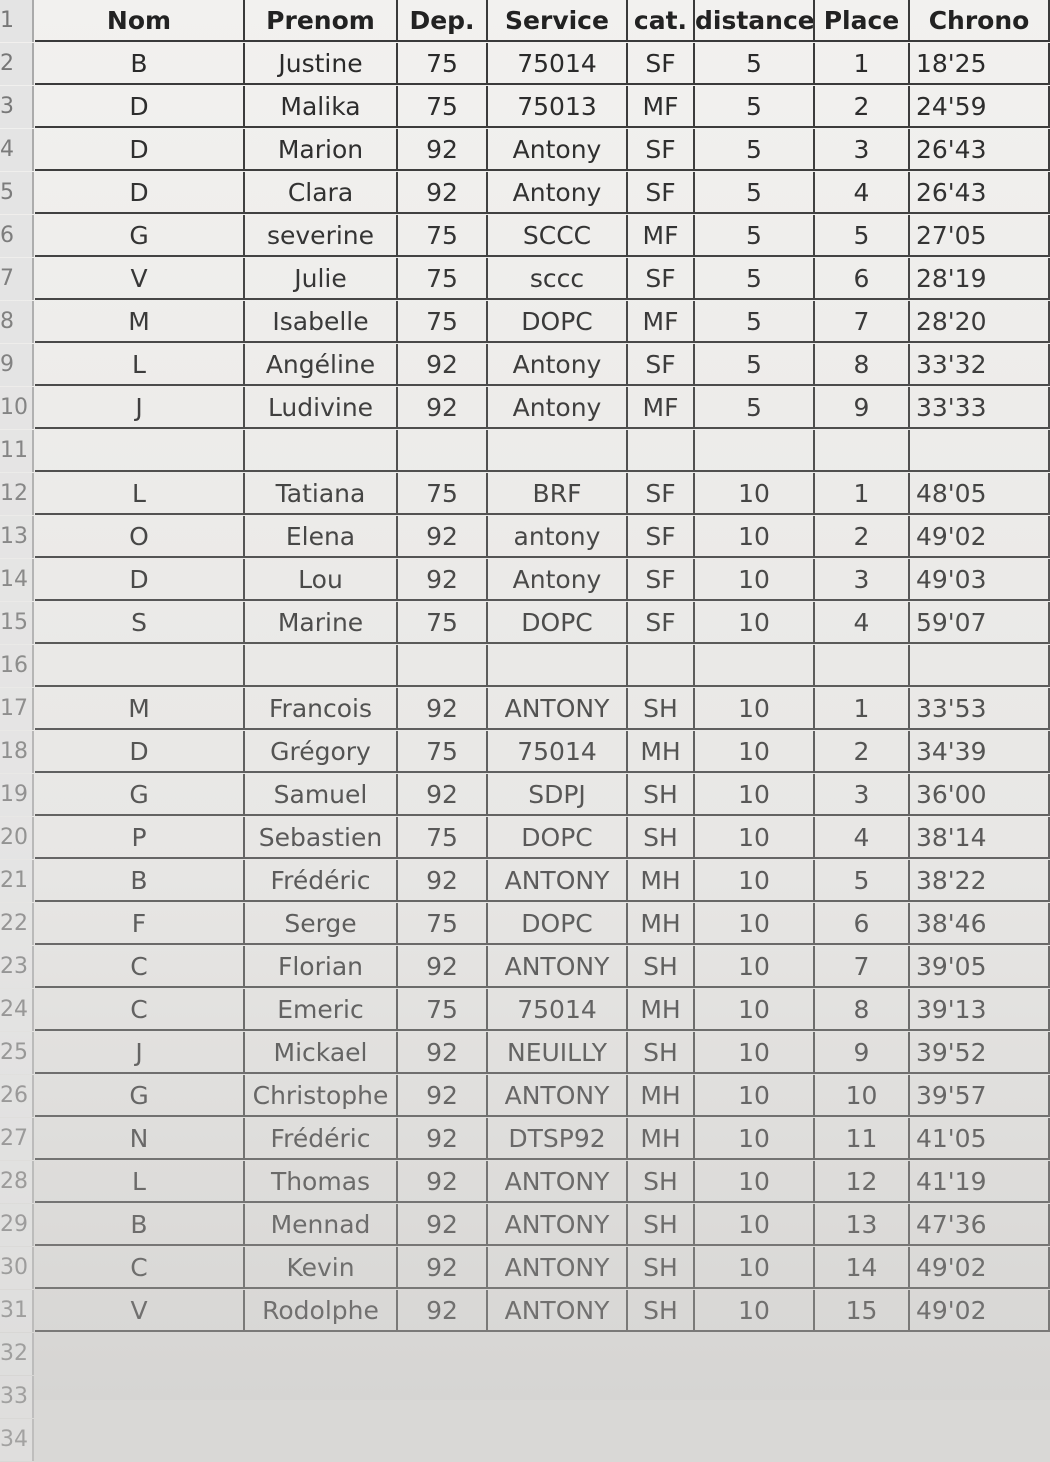 Image resolution: width=1050 pixels, height=1462 pixels. I want to click on cell: V, so click(140, 279).